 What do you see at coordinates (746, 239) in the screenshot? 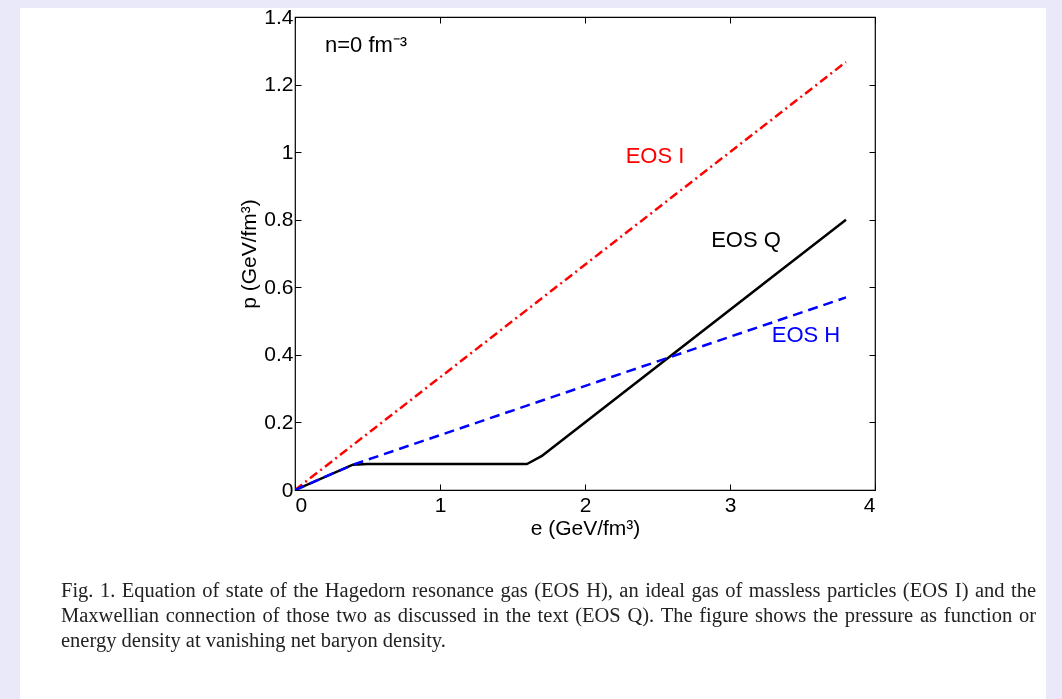
I see `series-label: EOS Q` at bounding box center [746, 239].